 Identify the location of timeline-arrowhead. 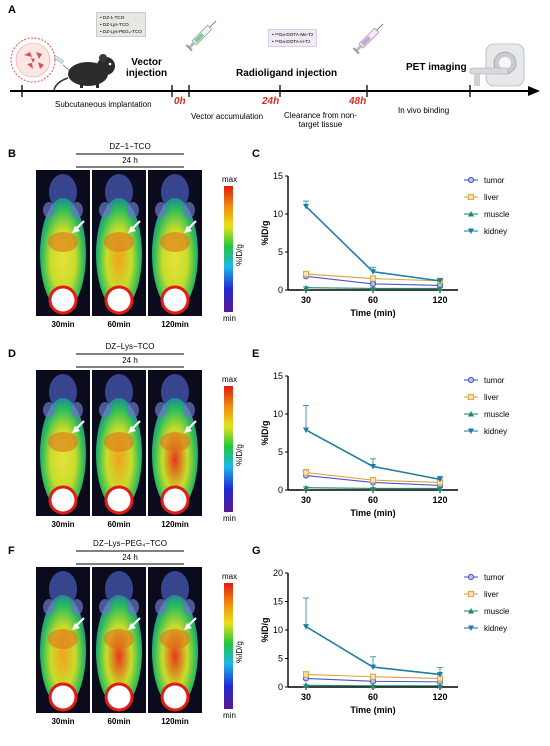
(534, 91).